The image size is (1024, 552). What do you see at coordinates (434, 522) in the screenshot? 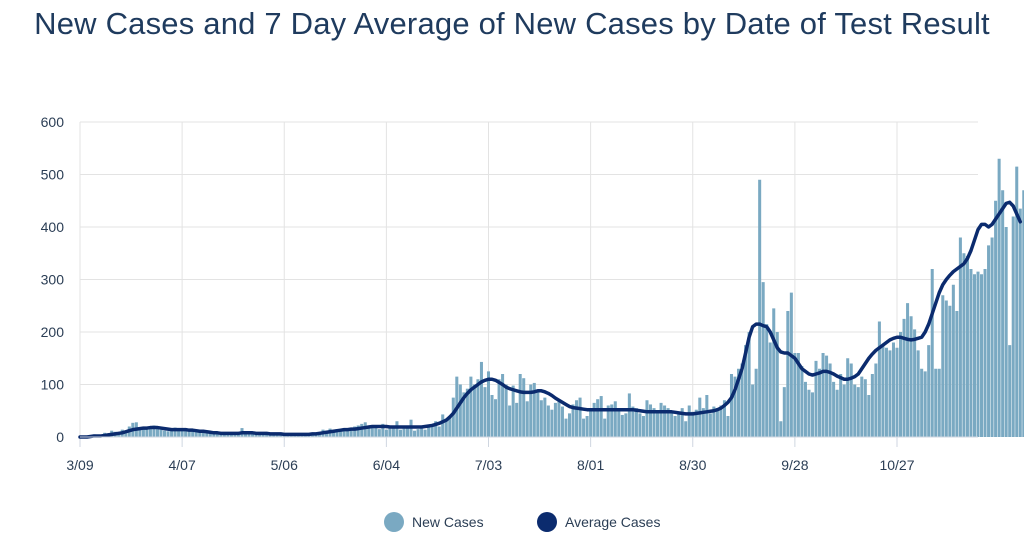
I see `legend-item-new-cases: New Cases` at bounding box center [434, 522].